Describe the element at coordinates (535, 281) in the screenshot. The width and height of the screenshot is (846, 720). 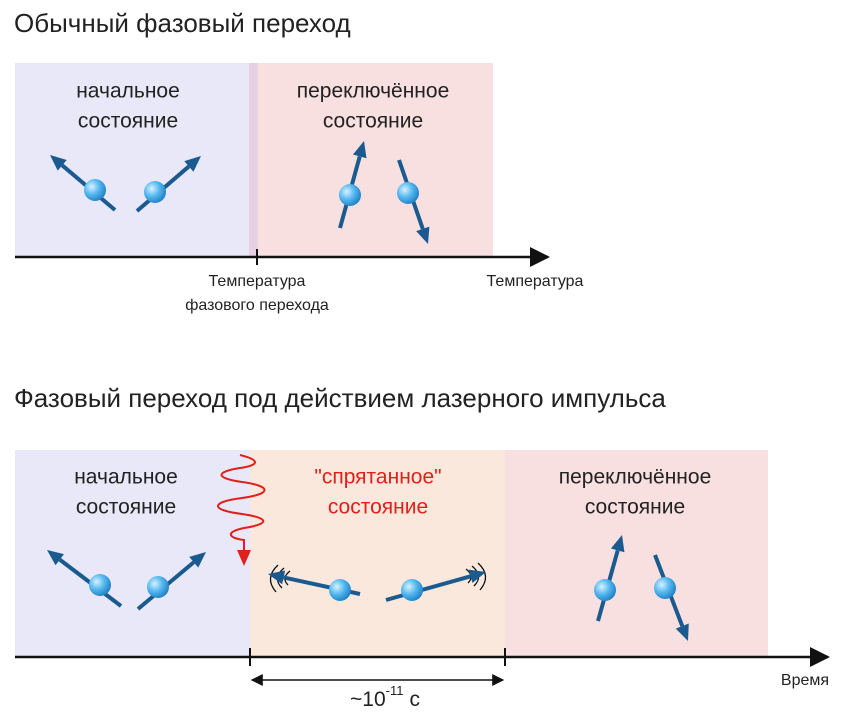
I see `axis-label: Температура` at that location.